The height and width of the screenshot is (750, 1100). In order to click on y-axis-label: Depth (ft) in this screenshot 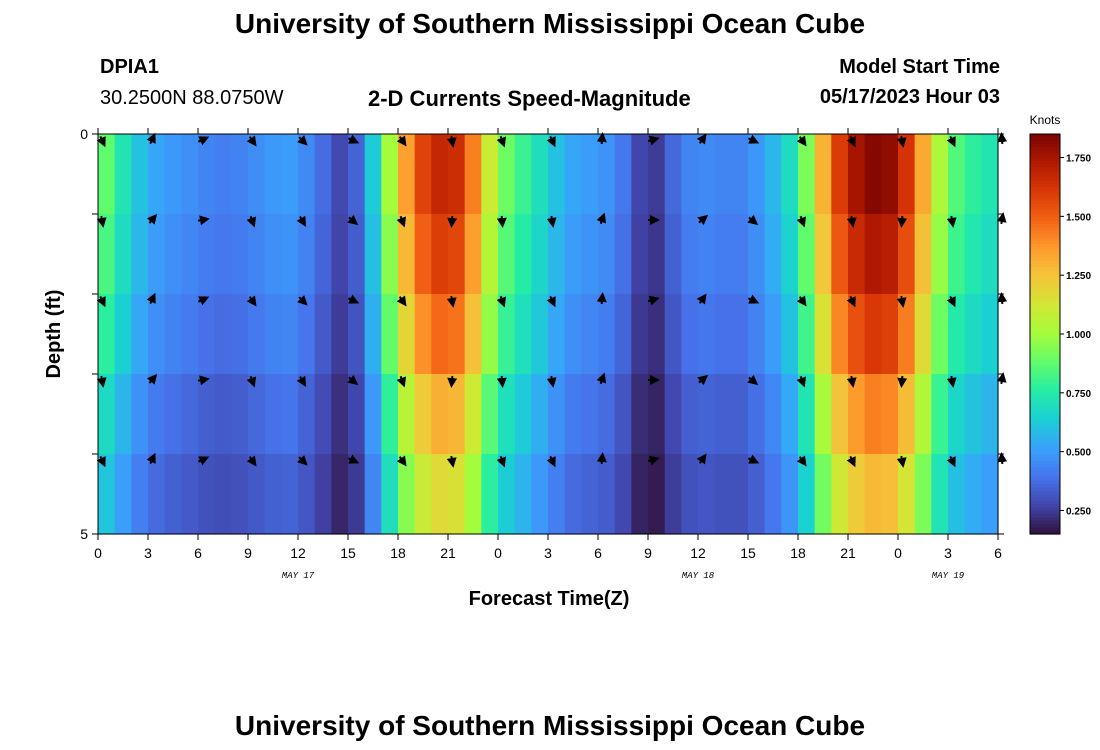, I will do `click(54, 334)`.